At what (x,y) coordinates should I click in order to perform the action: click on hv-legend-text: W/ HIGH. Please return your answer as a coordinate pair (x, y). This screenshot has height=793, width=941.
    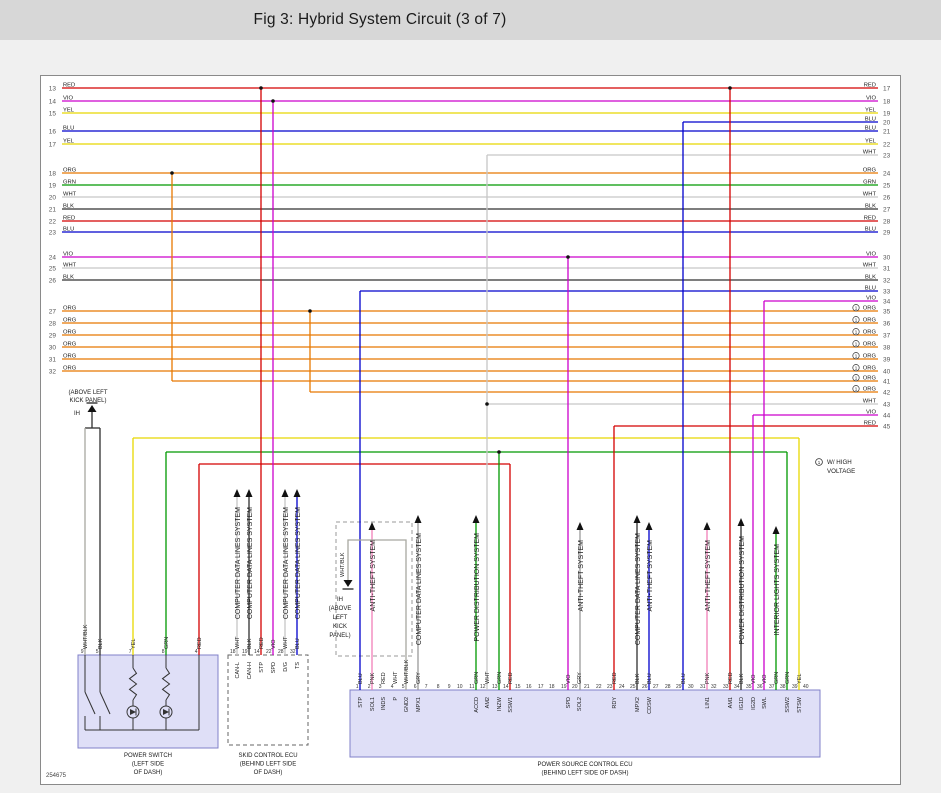
    Looking at the image, I should click on (839, 462).